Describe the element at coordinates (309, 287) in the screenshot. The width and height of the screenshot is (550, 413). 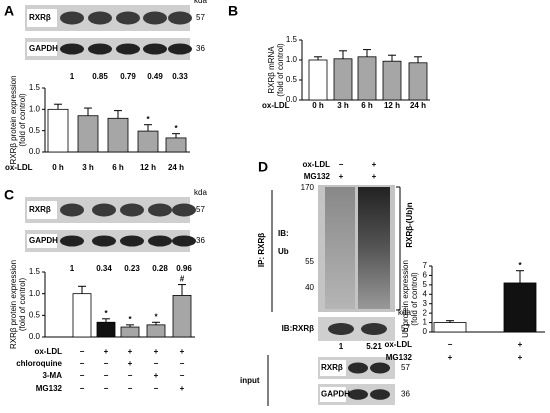
I see `mw-marker: 40` at that location.